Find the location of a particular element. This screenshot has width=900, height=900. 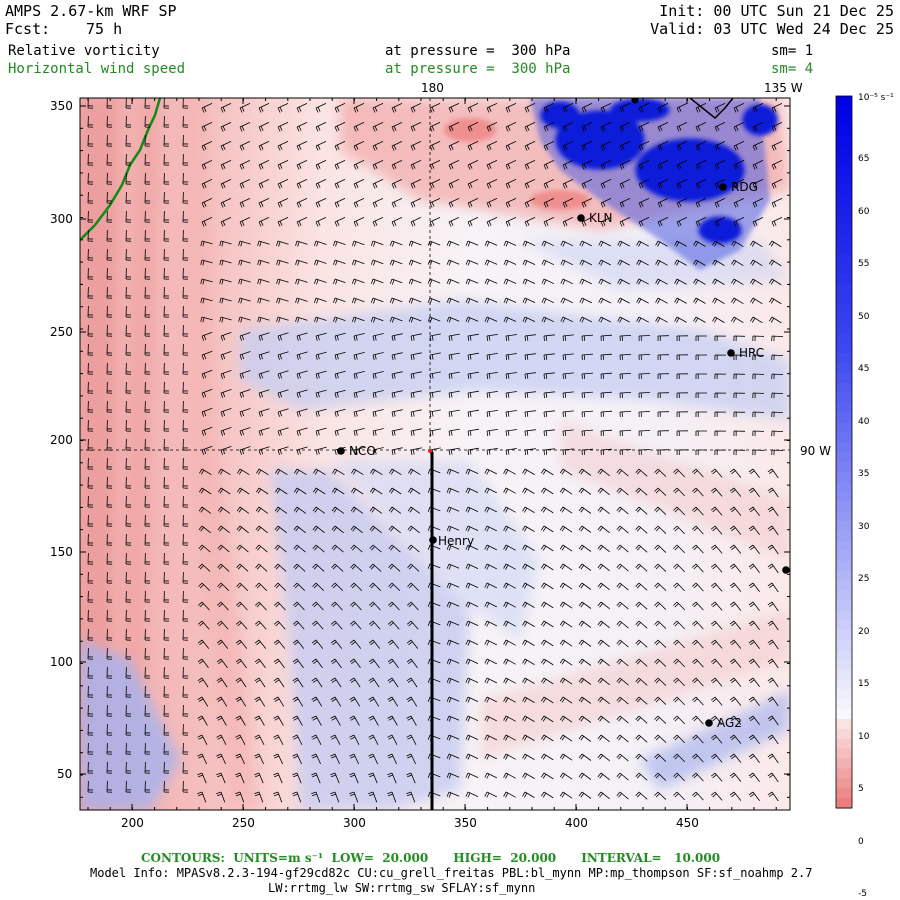

x-tick-label: 300 is located at coordinates (354, 823).